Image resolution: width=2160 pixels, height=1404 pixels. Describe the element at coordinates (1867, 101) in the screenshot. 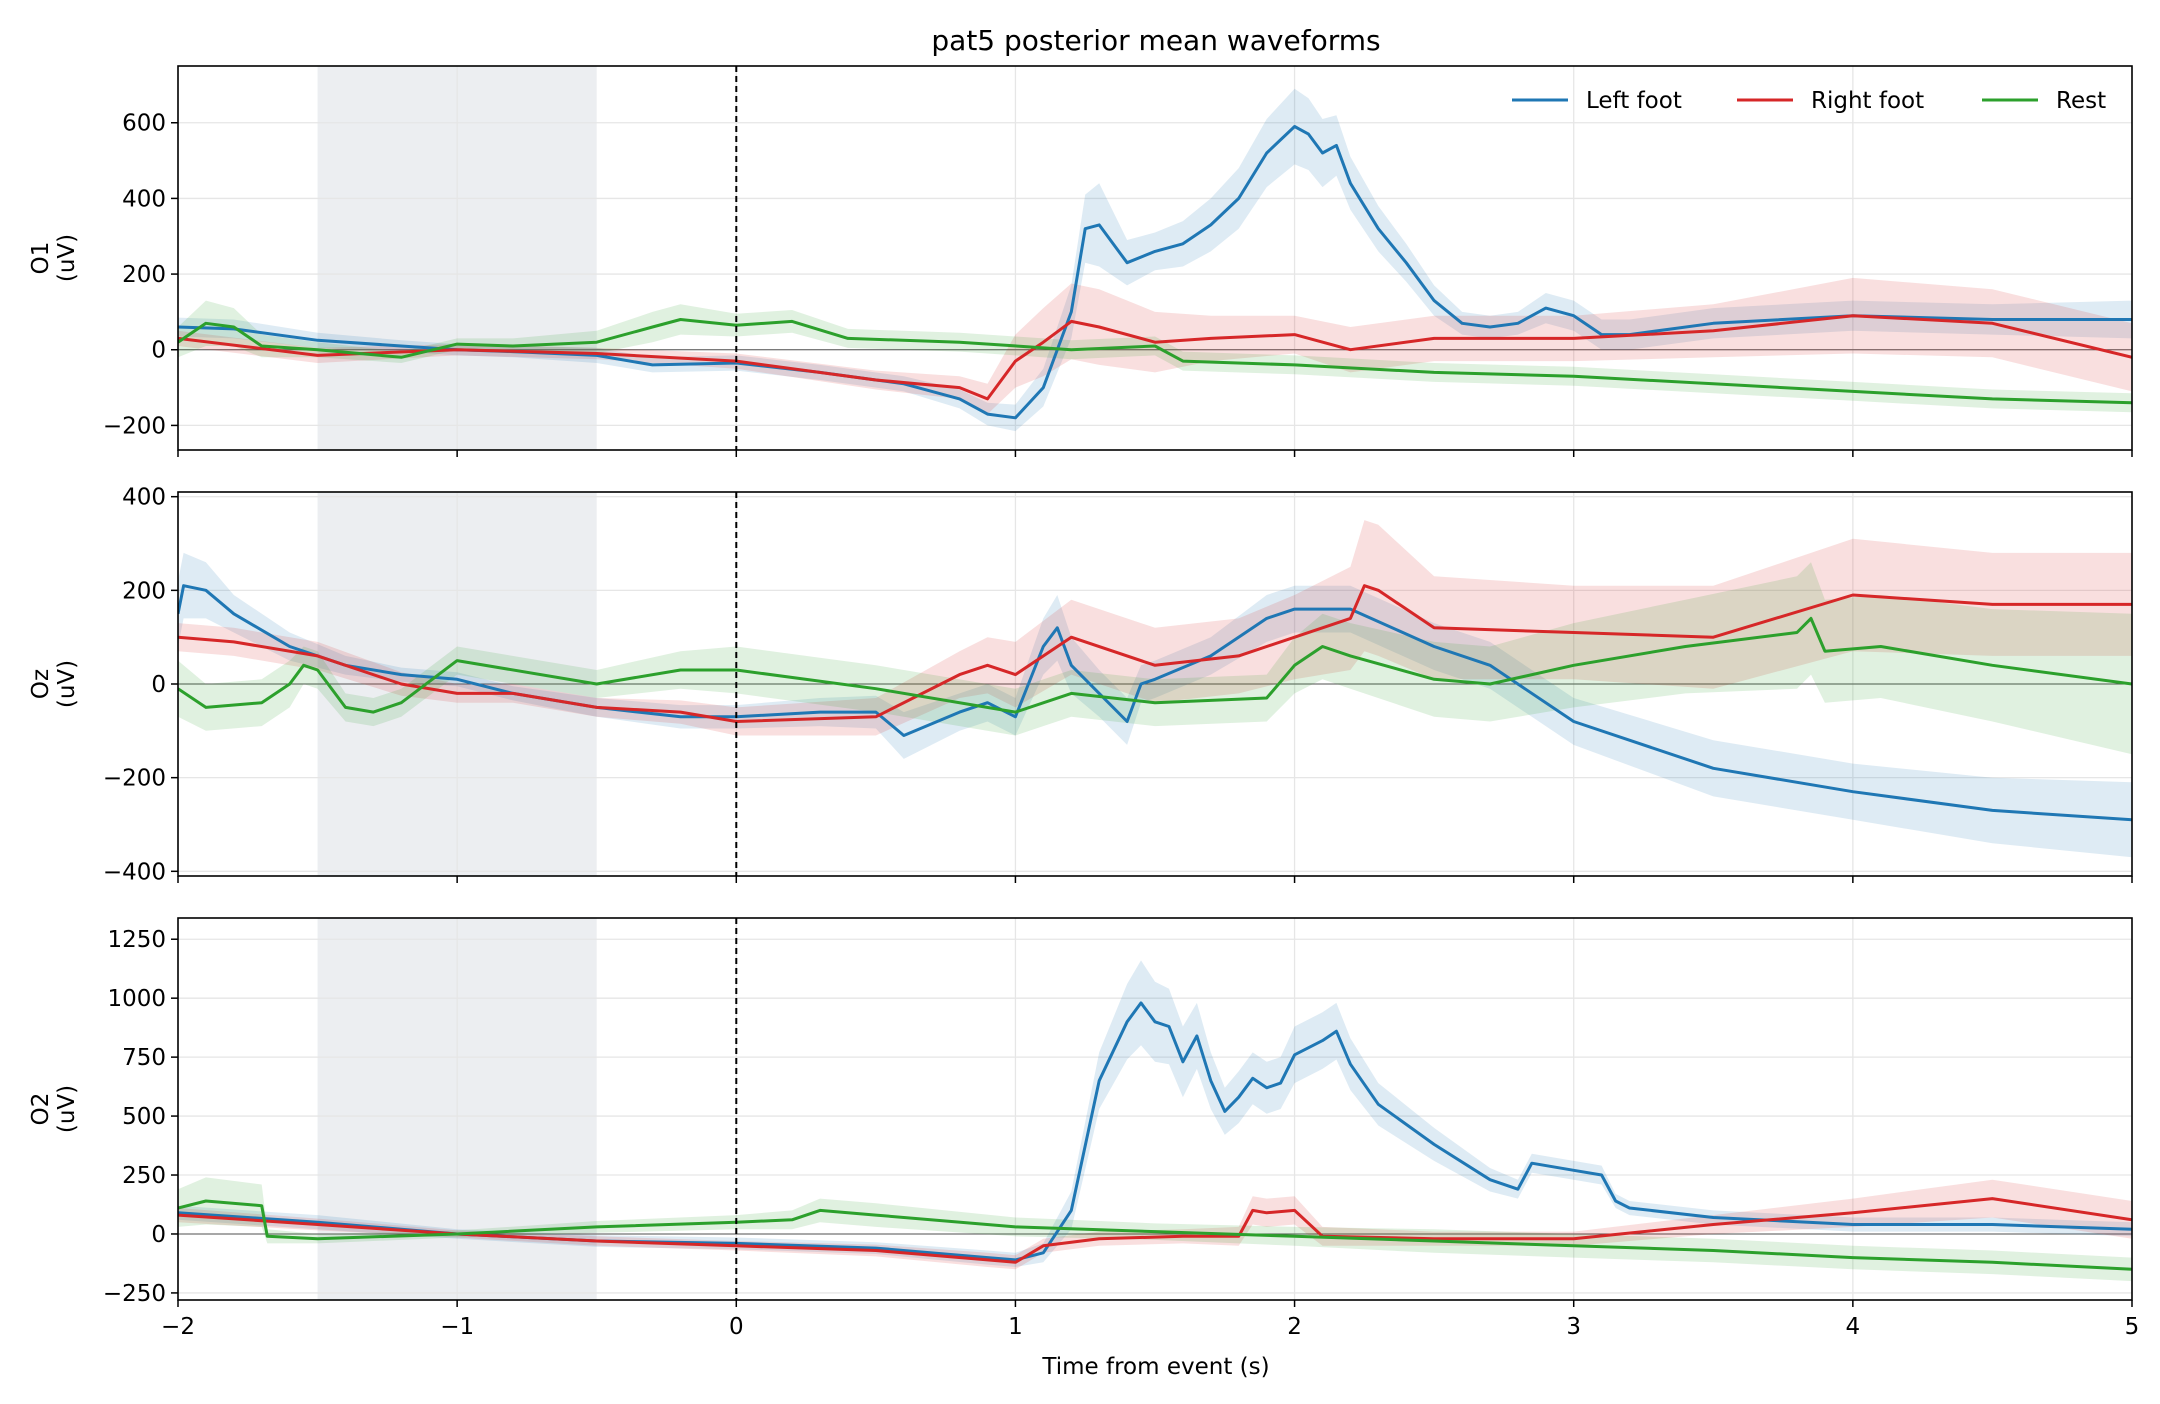

I see `legend-label: Right foot` at that location.